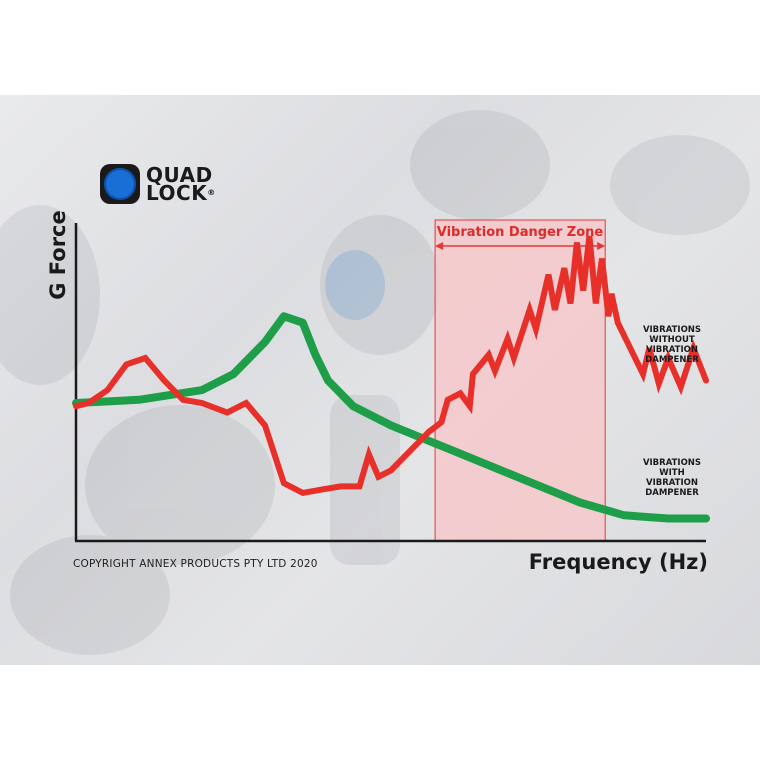 This screenshot has width=760, height=760. I want to click on quad-lock-wordmark: QUAD LOCK®, so click(181, 184).